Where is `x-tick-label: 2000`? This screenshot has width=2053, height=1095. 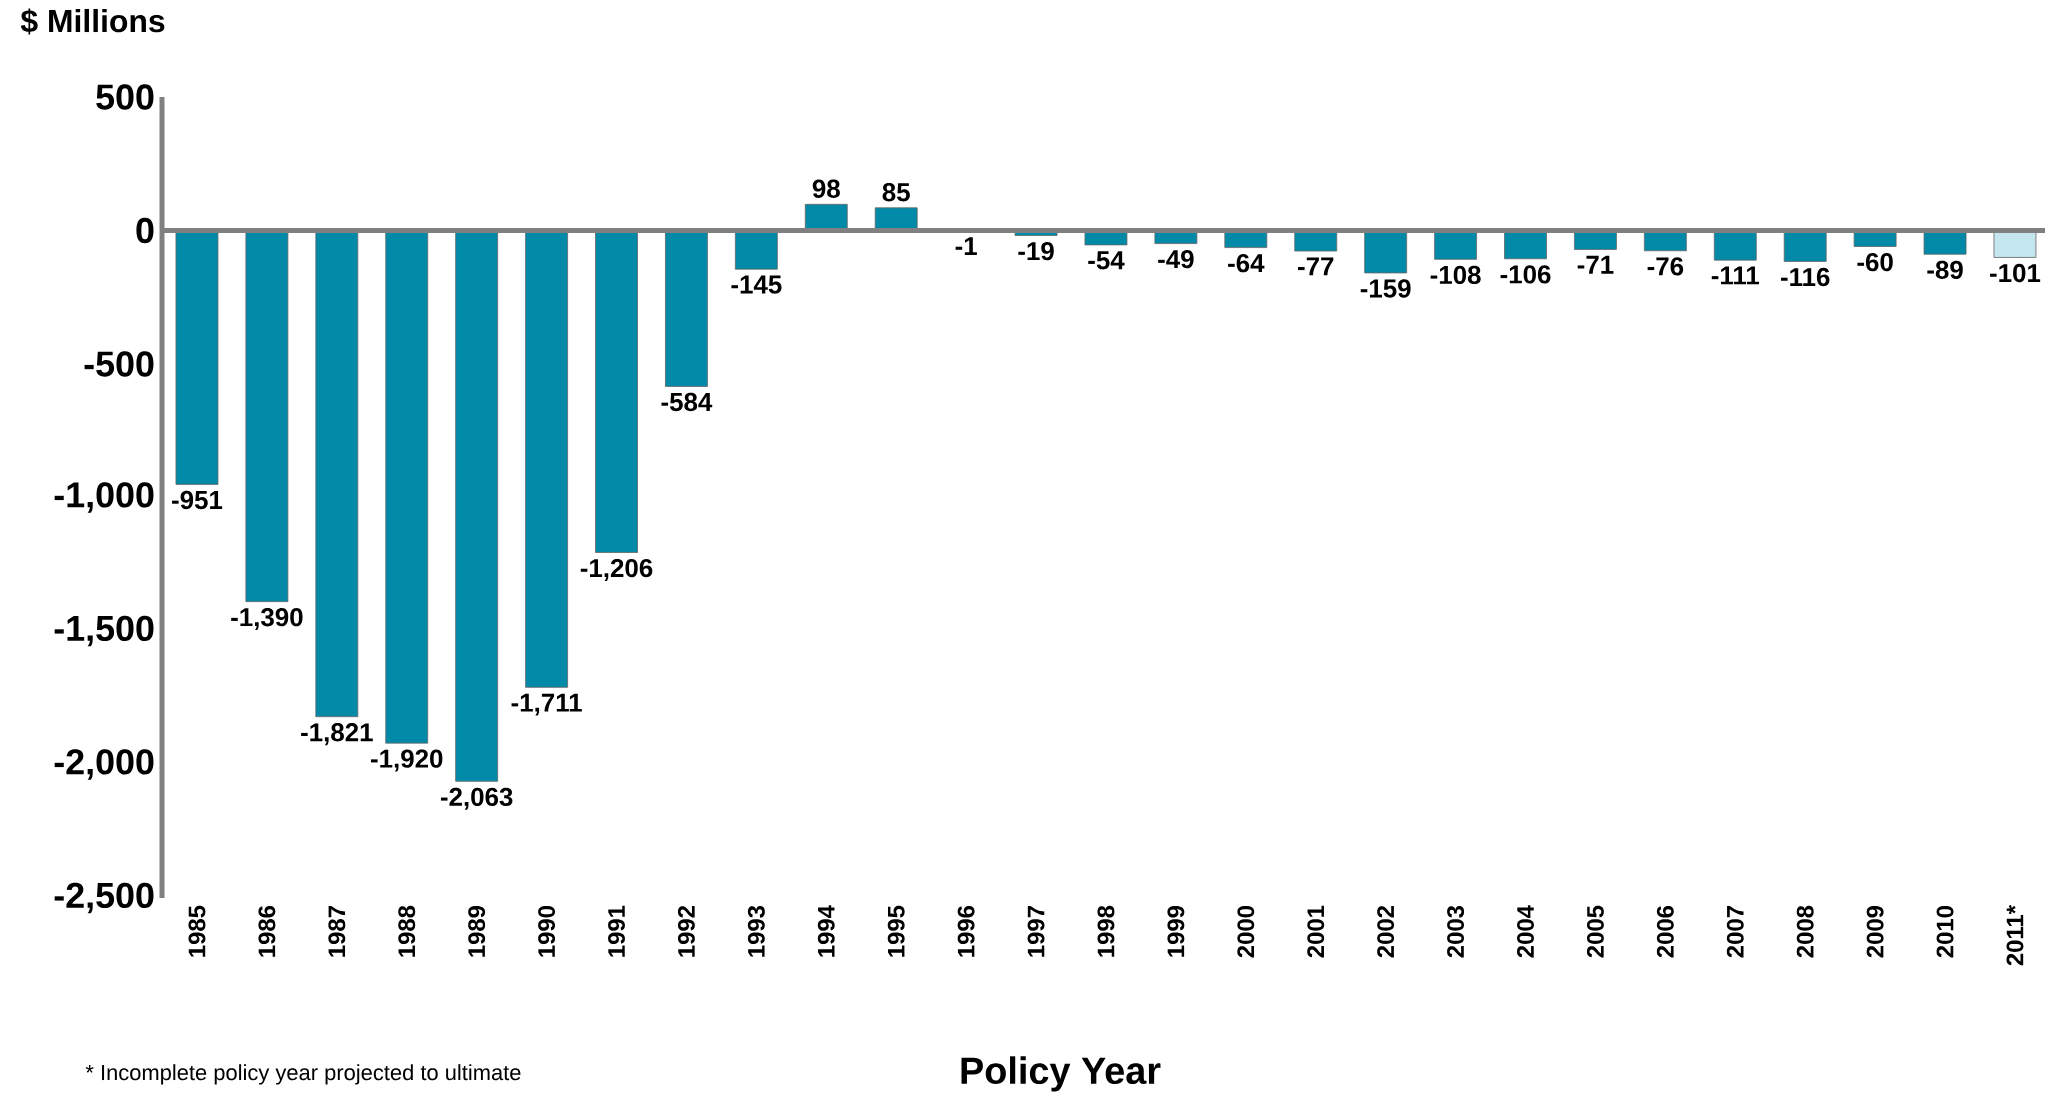
x-tick-label: 2000 is located at coordinates (1246, 932).